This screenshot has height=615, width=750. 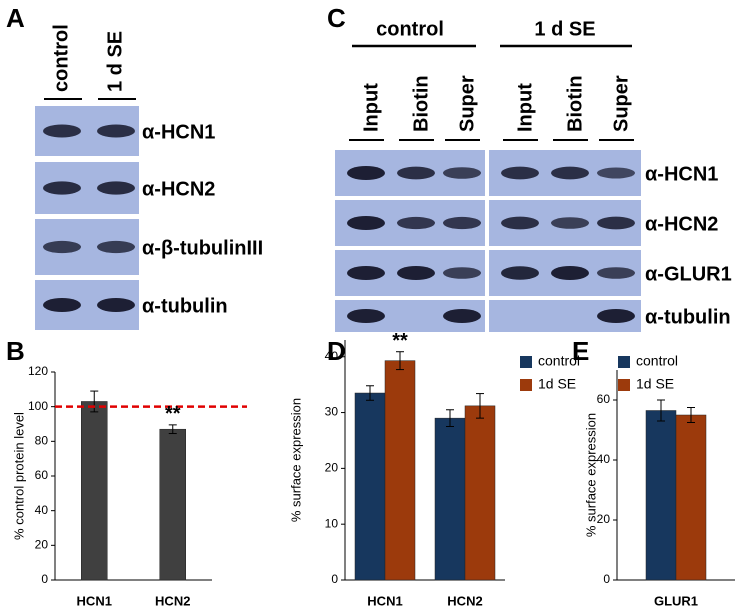 What do you see at coordinates (115, 61) in the screenshot?
I see `lane-label: 1 d SE` at bounding box center [115, 61].